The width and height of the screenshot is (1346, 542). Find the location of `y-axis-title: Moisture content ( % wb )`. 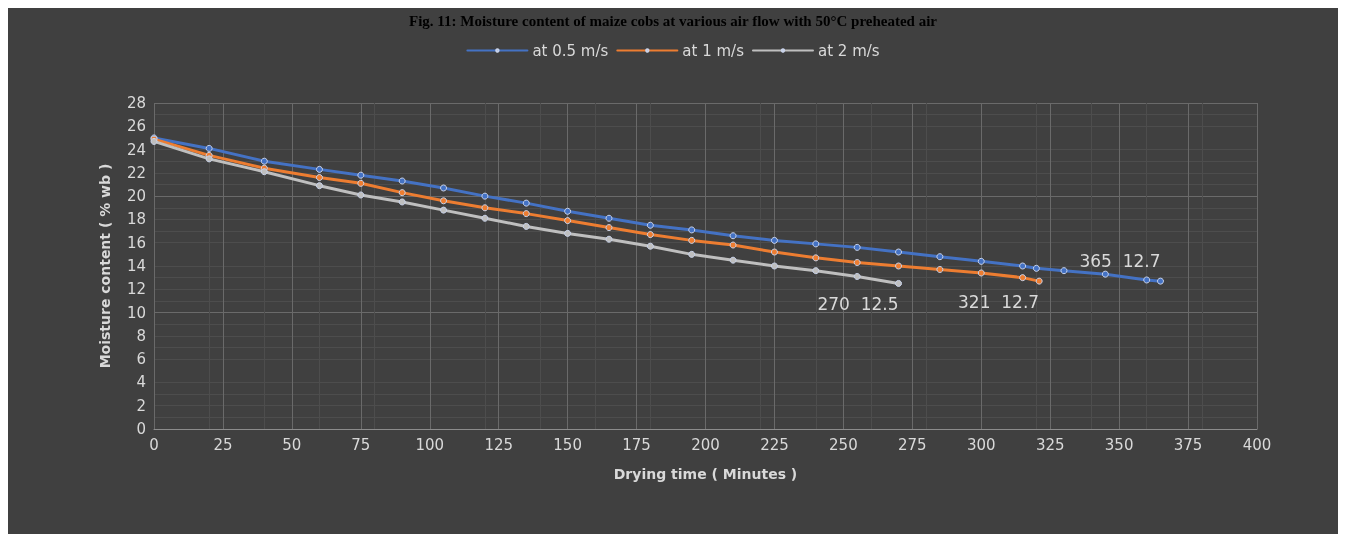

y-axis-title: Moisture content ( % wb ) is located at coordinates (105, 266).